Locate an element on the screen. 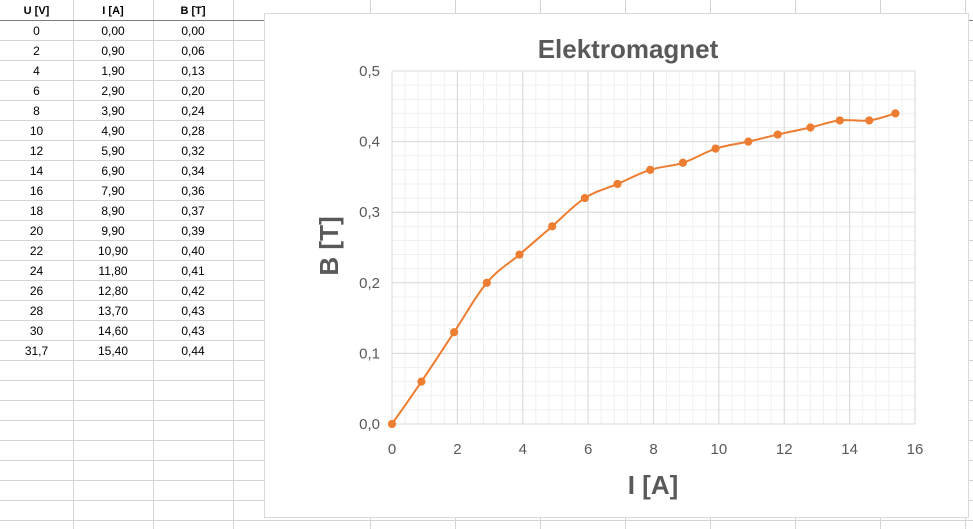  cell-i: 11,80 is located at coordinates (113, 271).